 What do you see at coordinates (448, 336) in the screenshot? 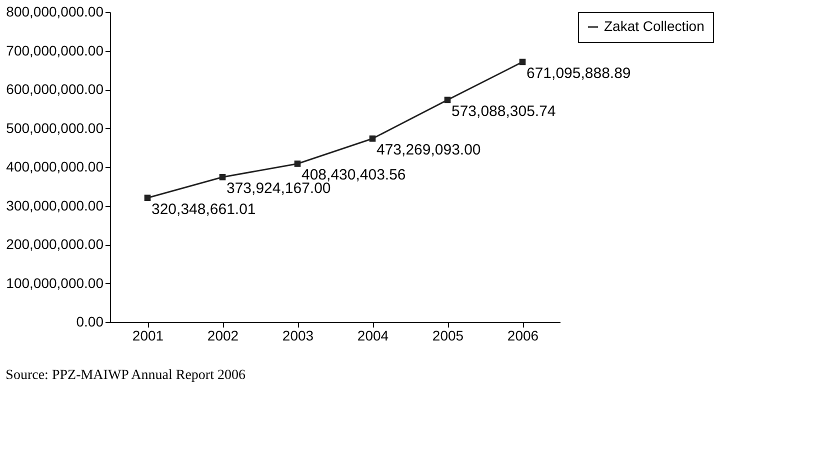
I see `x-tick-label: 2005` at bounding box center [448, 336].